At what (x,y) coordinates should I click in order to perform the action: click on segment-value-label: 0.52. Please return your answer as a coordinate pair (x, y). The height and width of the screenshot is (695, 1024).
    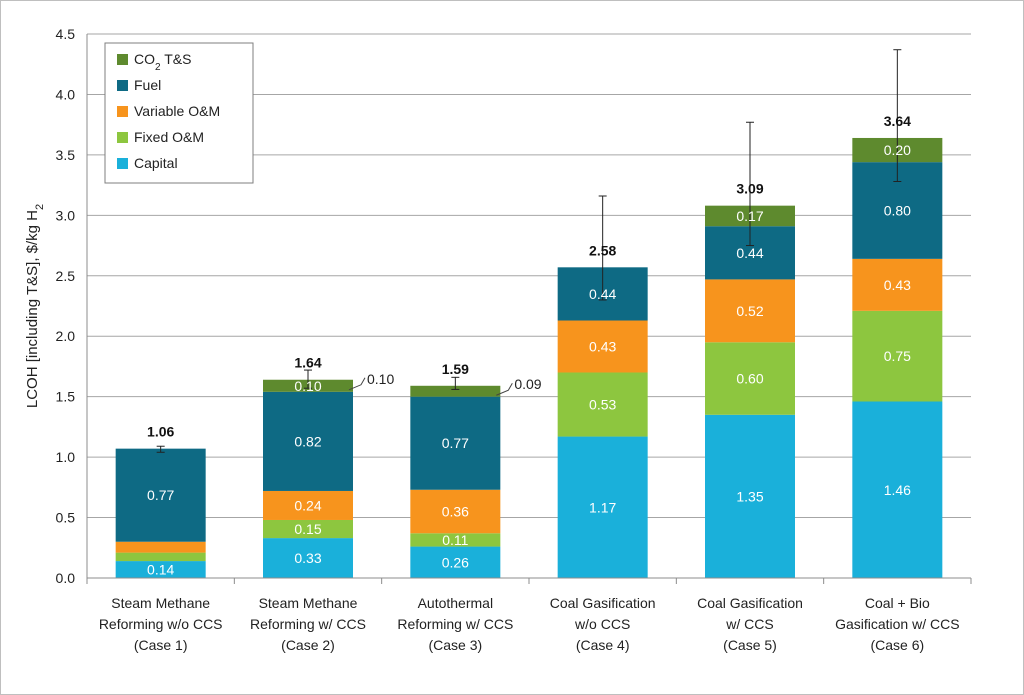
    Looking at the image, I should click on (749, 311).